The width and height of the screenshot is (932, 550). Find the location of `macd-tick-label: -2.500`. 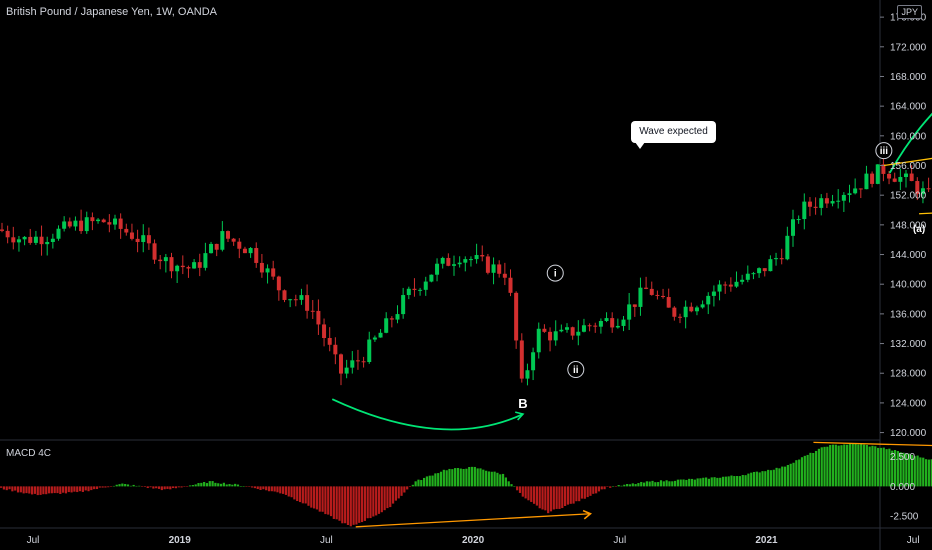

macd-tick-label: -2.500 is located at coordinates (904, 517).